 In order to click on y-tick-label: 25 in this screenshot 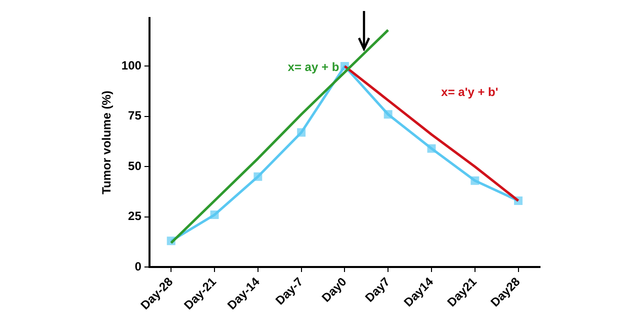, I will do `click(135, 216)`.